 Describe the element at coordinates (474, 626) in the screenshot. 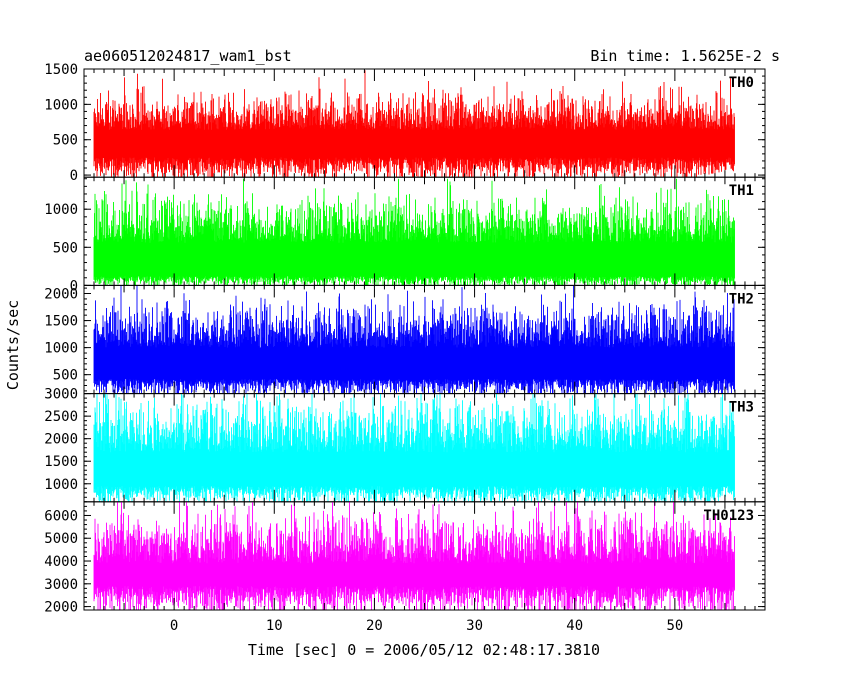

I see `x-tick-label: 30` at that location.